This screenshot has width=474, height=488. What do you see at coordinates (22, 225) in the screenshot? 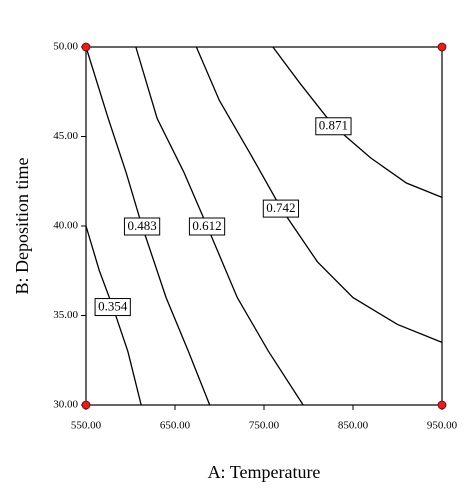
I see `y-axis-title: B: Deposition time` at bounding box center [22, 225].